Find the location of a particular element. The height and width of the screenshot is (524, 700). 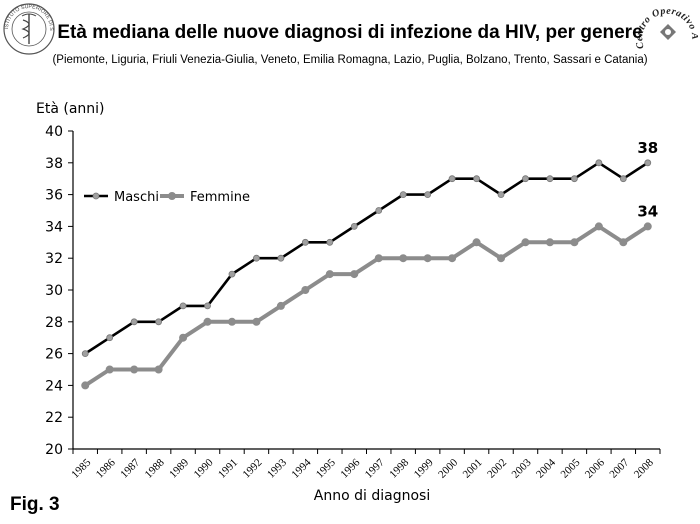

x-tick-label: 1996 is located at coordinates (350, 468).